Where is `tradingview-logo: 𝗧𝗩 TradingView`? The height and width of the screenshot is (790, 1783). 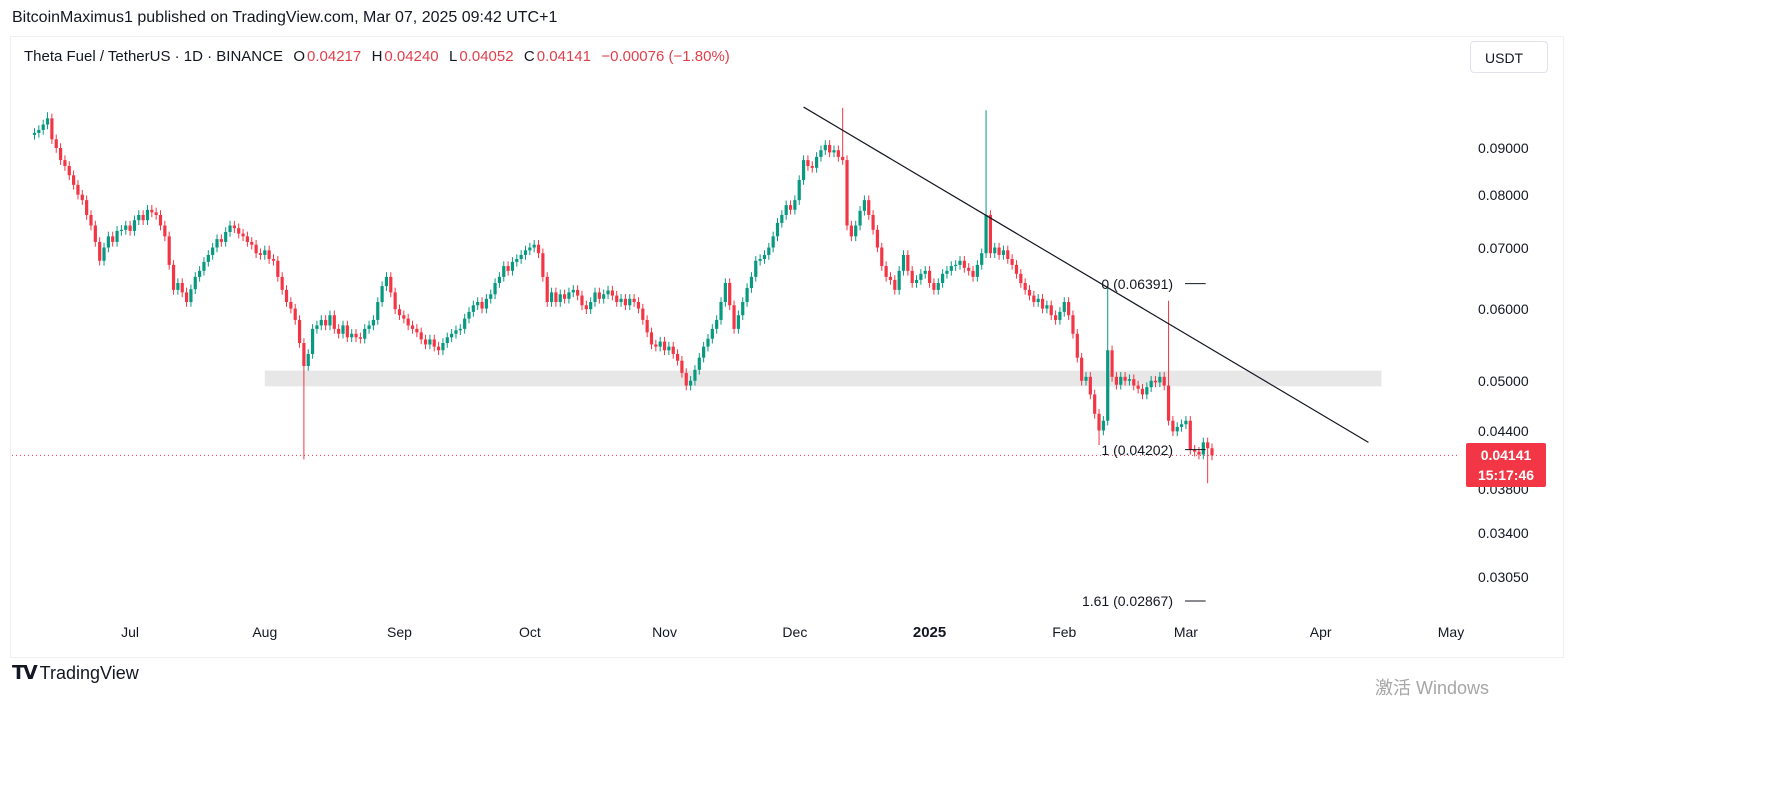 tradingview-logo: 𝗧𝗩 TradingView is located at coordinates (75, 673).